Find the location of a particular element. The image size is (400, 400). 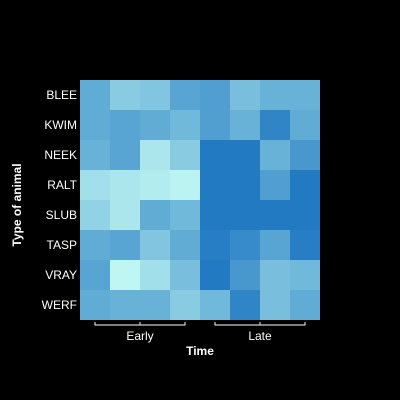

row-label-tasp: TASP is located at coordinates (62, 245).